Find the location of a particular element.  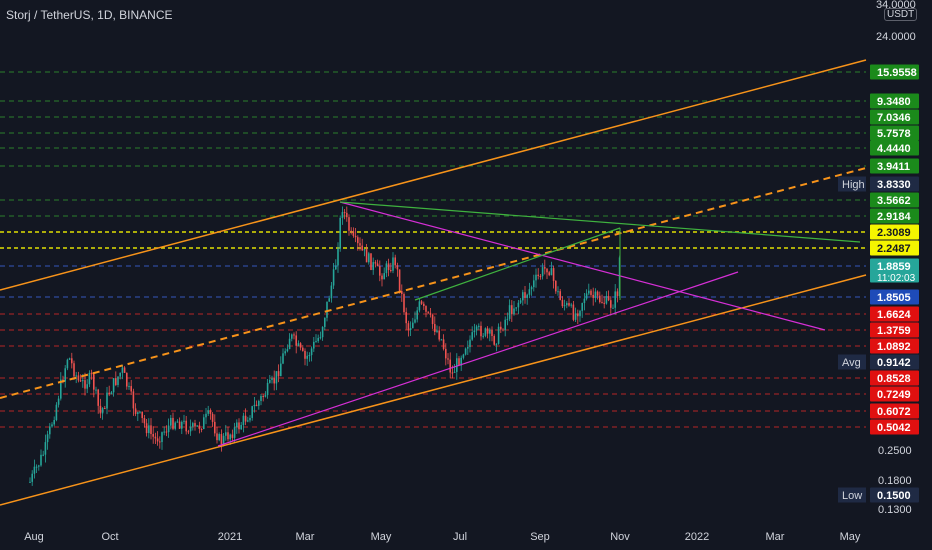

price-badge: 3.8330 High is located at coordinates (878, 184).